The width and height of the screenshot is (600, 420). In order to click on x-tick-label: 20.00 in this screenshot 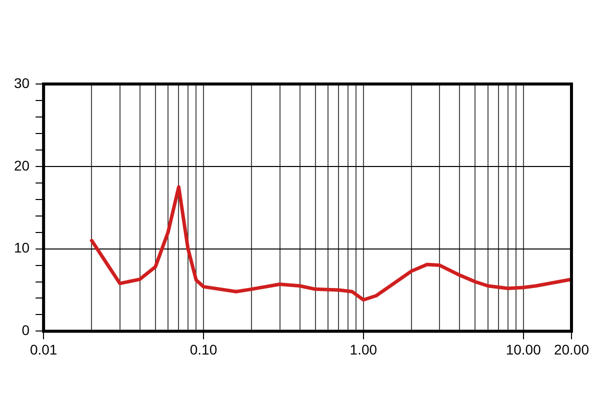, I will do `click(572, 349)`.